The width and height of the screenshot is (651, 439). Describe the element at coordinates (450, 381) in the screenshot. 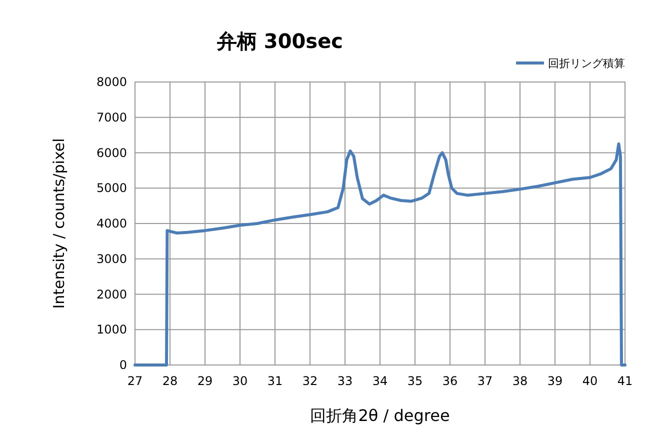

I see `x-tick-label: 36` at that location.